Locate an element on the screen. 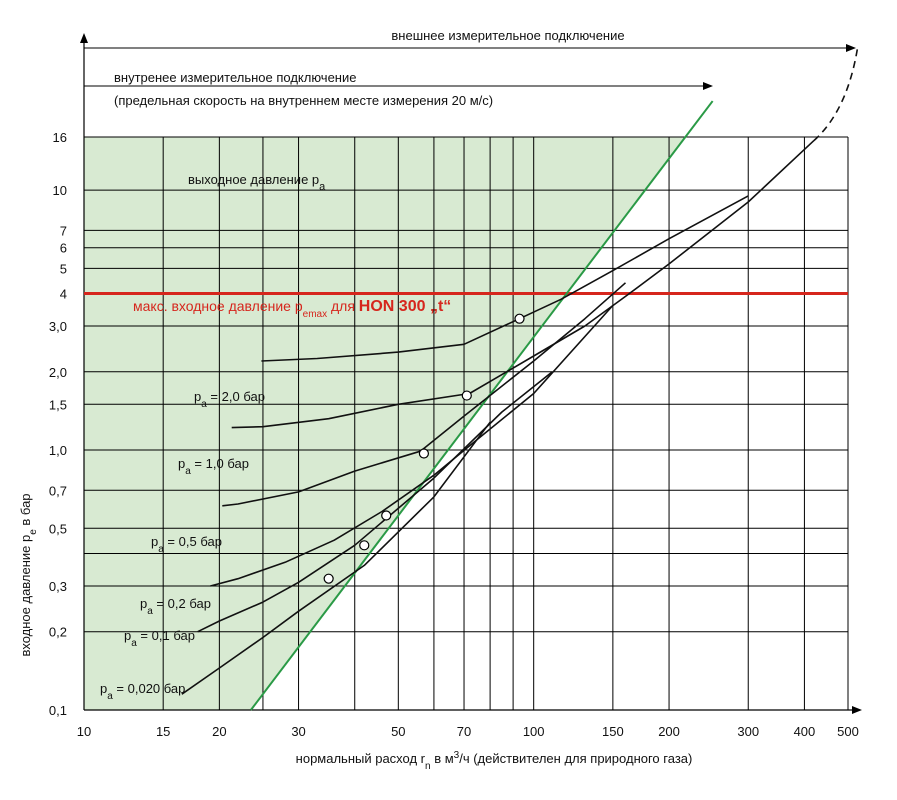 This screenshot has width=897, height=800. internal-arrow-head is located at coordinates (708, 86).